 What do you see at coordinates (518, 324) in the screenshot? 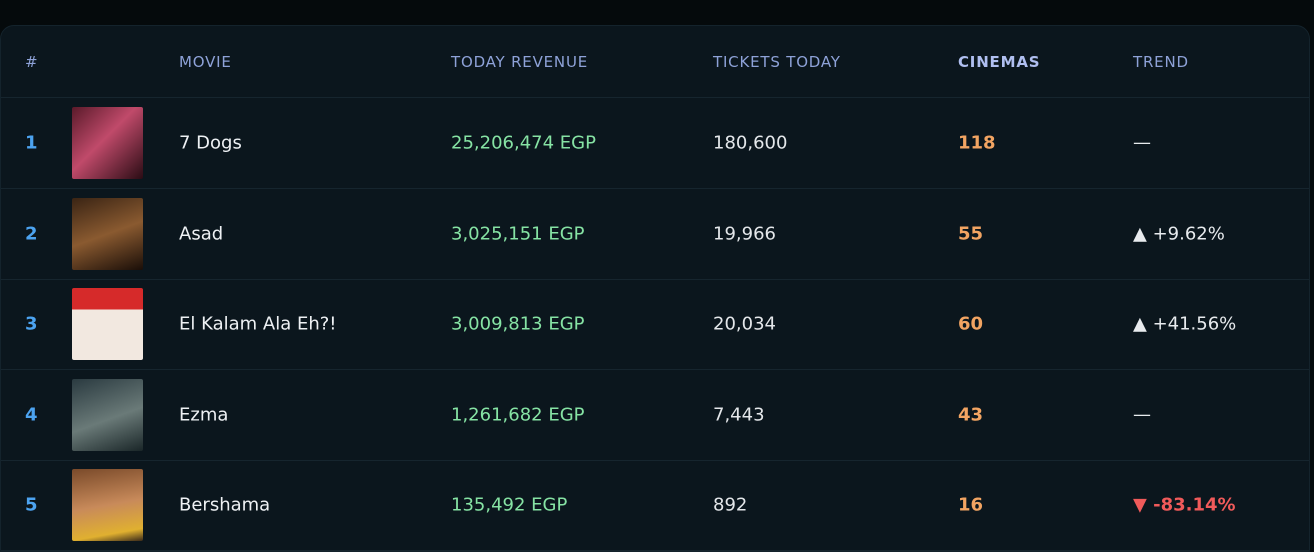
I see `revenue: 3,009,813 EGP` at bounding box center [518, 324].